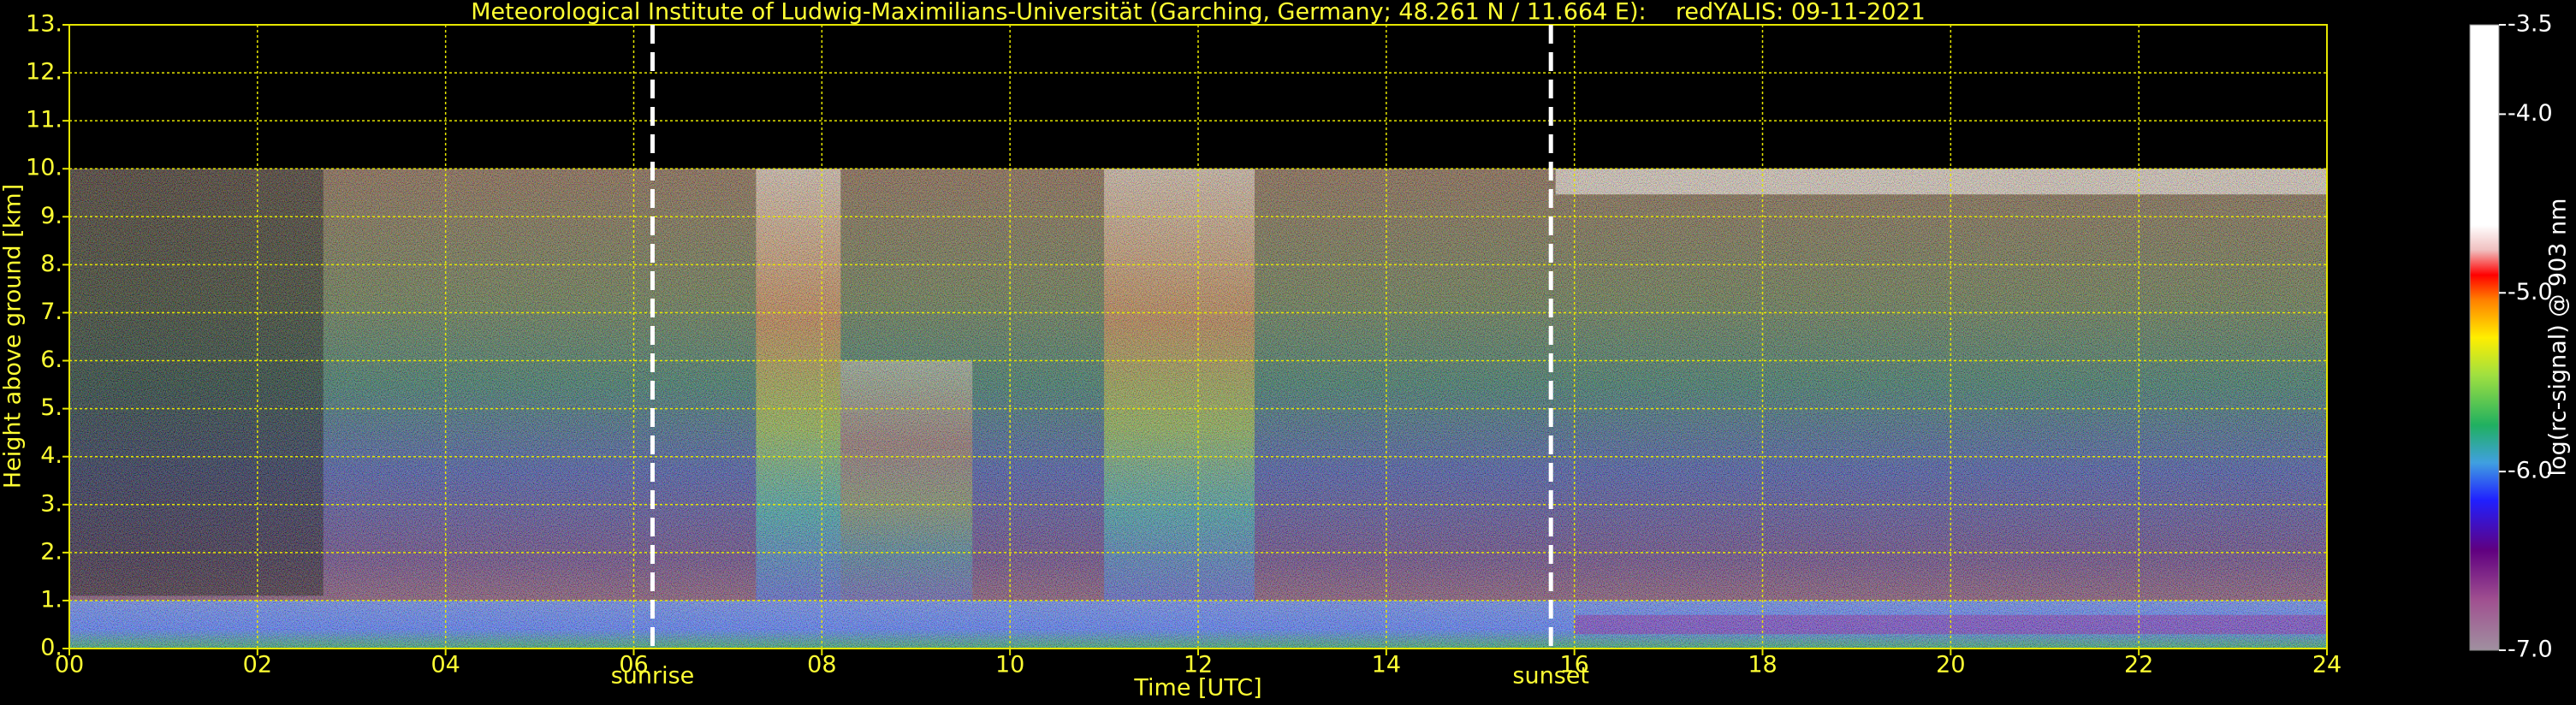 This screenshot has height=705, width=2576. What do you see at coordinates (51, 599) in the screenshot?
I see `y-tick-label: 1.` at bounding box center [51, 599].